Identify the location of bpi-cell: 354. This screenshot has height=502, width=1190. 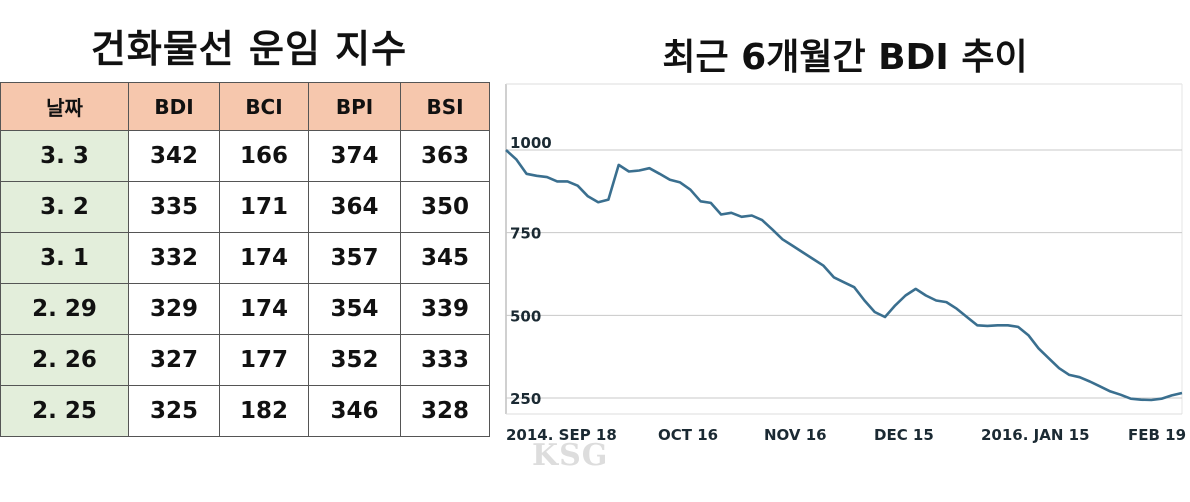
(354, 309).